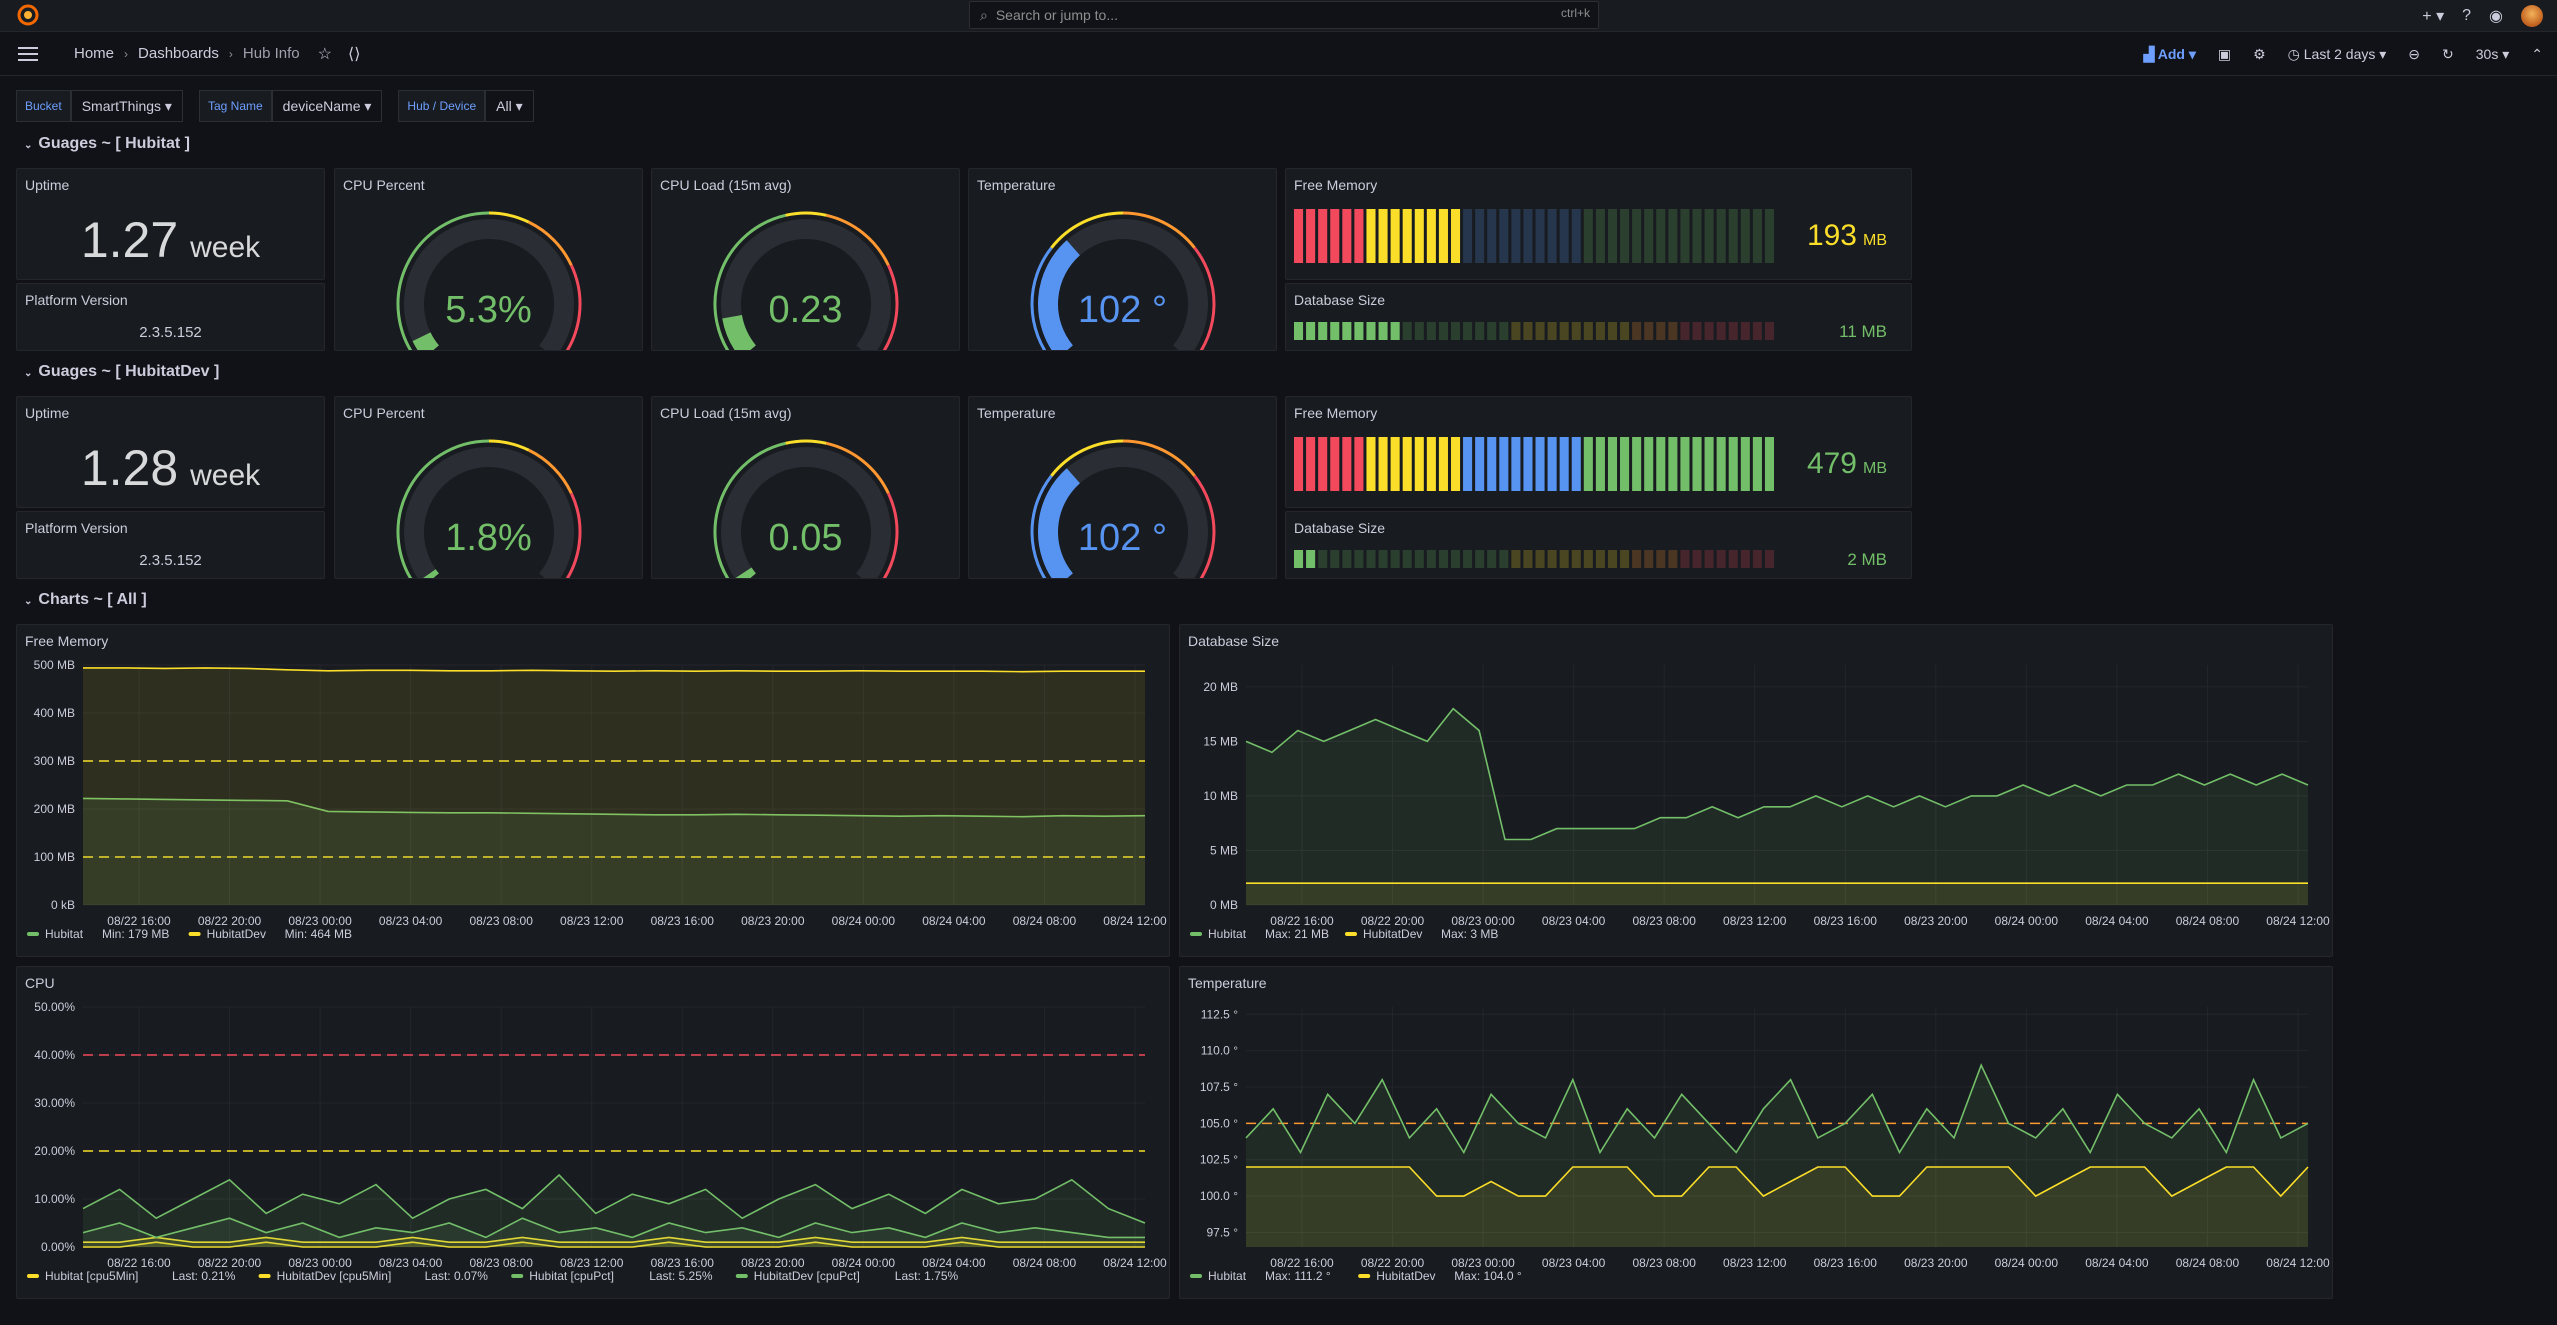 This screenshot has width=2557, height=1325. Describe the element at coordinates (2433, 16) in the screenshot. I see `new-plus-icon: + ▾` at that location.